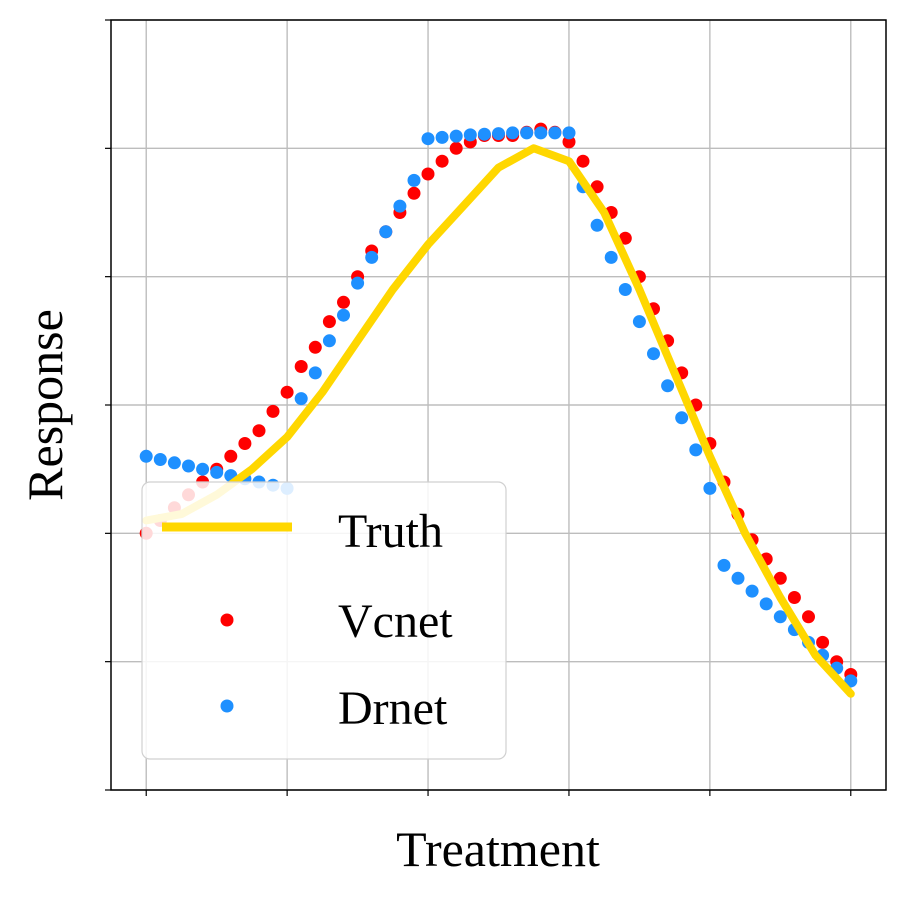 This screenshot has width=907, height=900. I want to click on y-axis-label: Response, so click(45, 405).